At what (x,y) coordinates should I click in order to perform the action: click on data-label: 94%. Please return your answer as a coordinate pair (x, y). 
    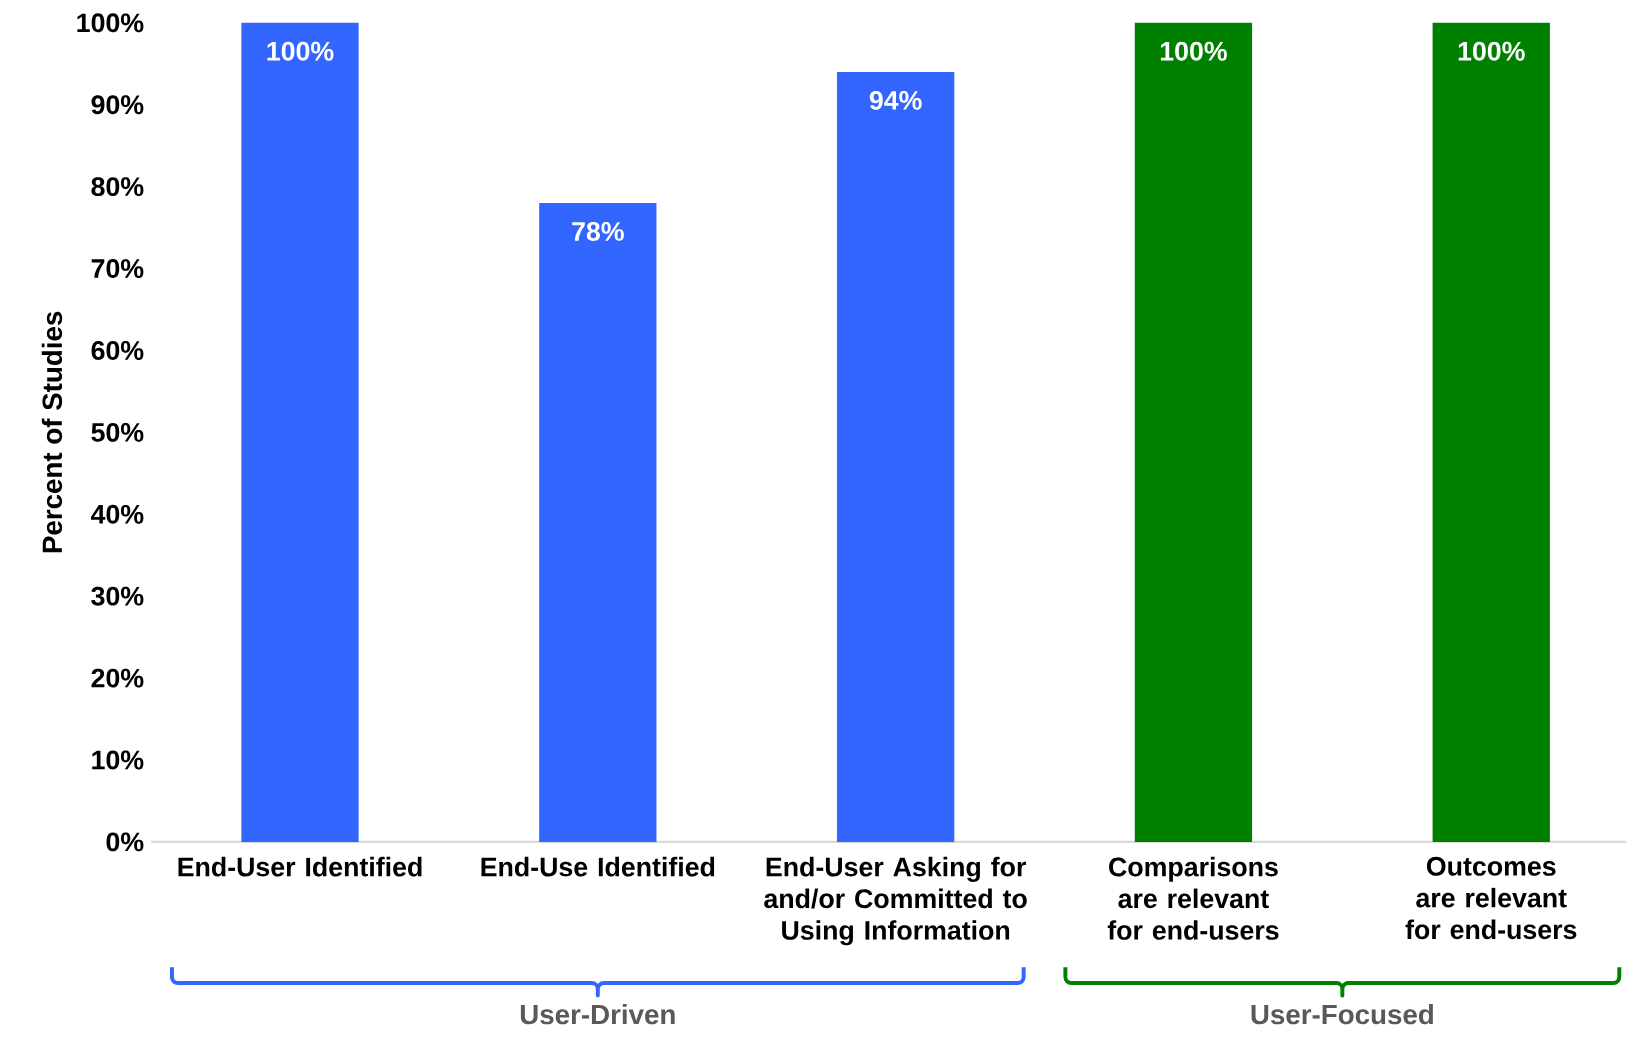
    Looking at the image, I should click on (895, 100).